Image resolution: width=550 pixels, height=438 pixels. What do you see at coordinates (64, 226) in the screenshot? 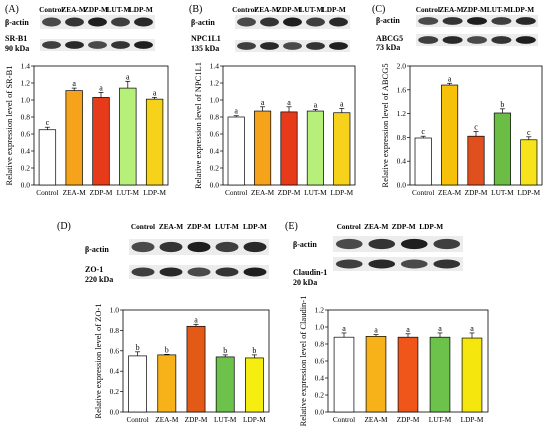
I see `panel-label: (D)` at bounding box center [64, 226].